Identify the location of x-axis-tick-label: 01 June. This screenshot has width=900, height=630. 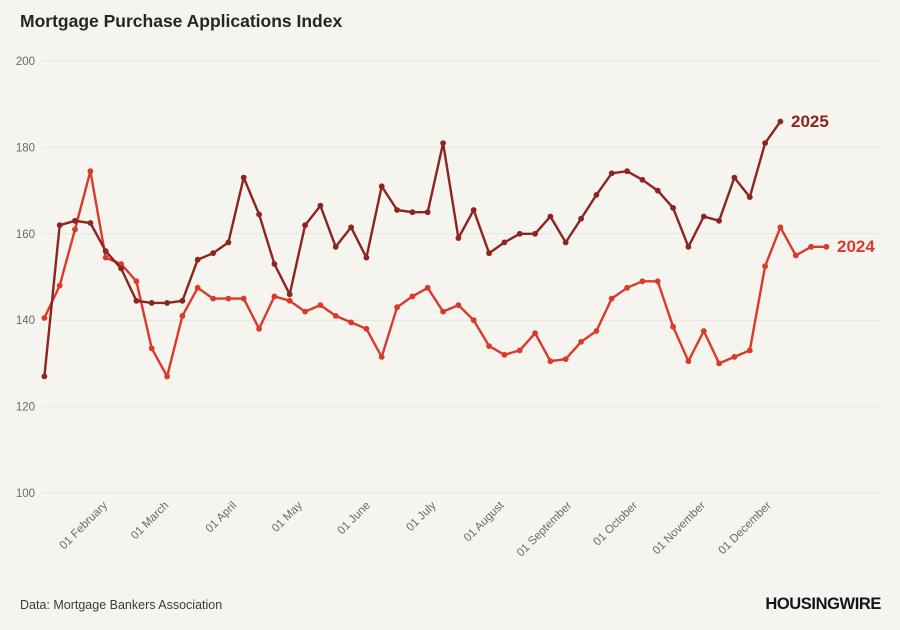
(353, 518).